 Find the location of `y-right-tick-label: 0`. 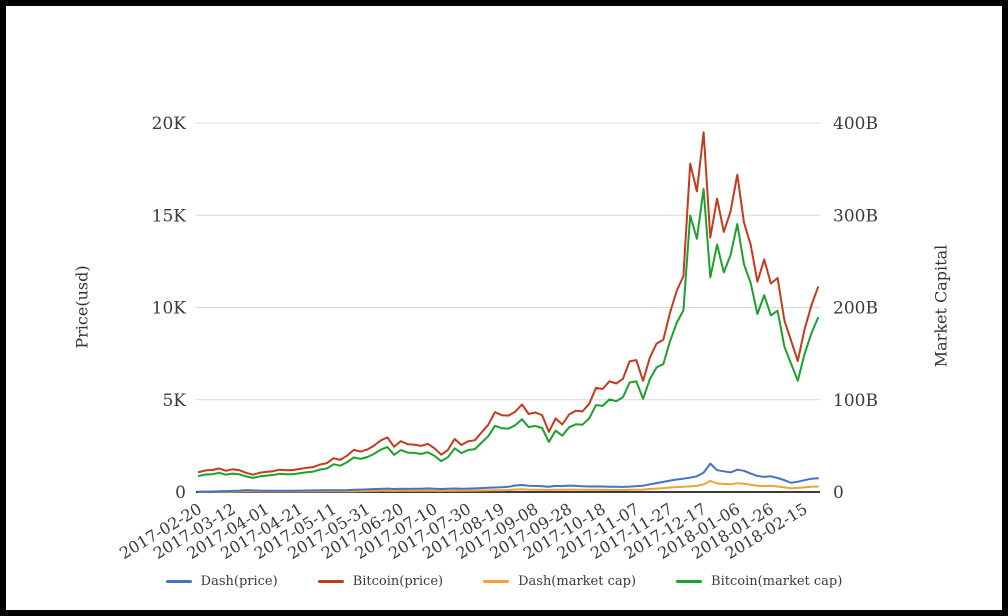

y-right-tick-label: 0 is located at coordinates (838, 493).